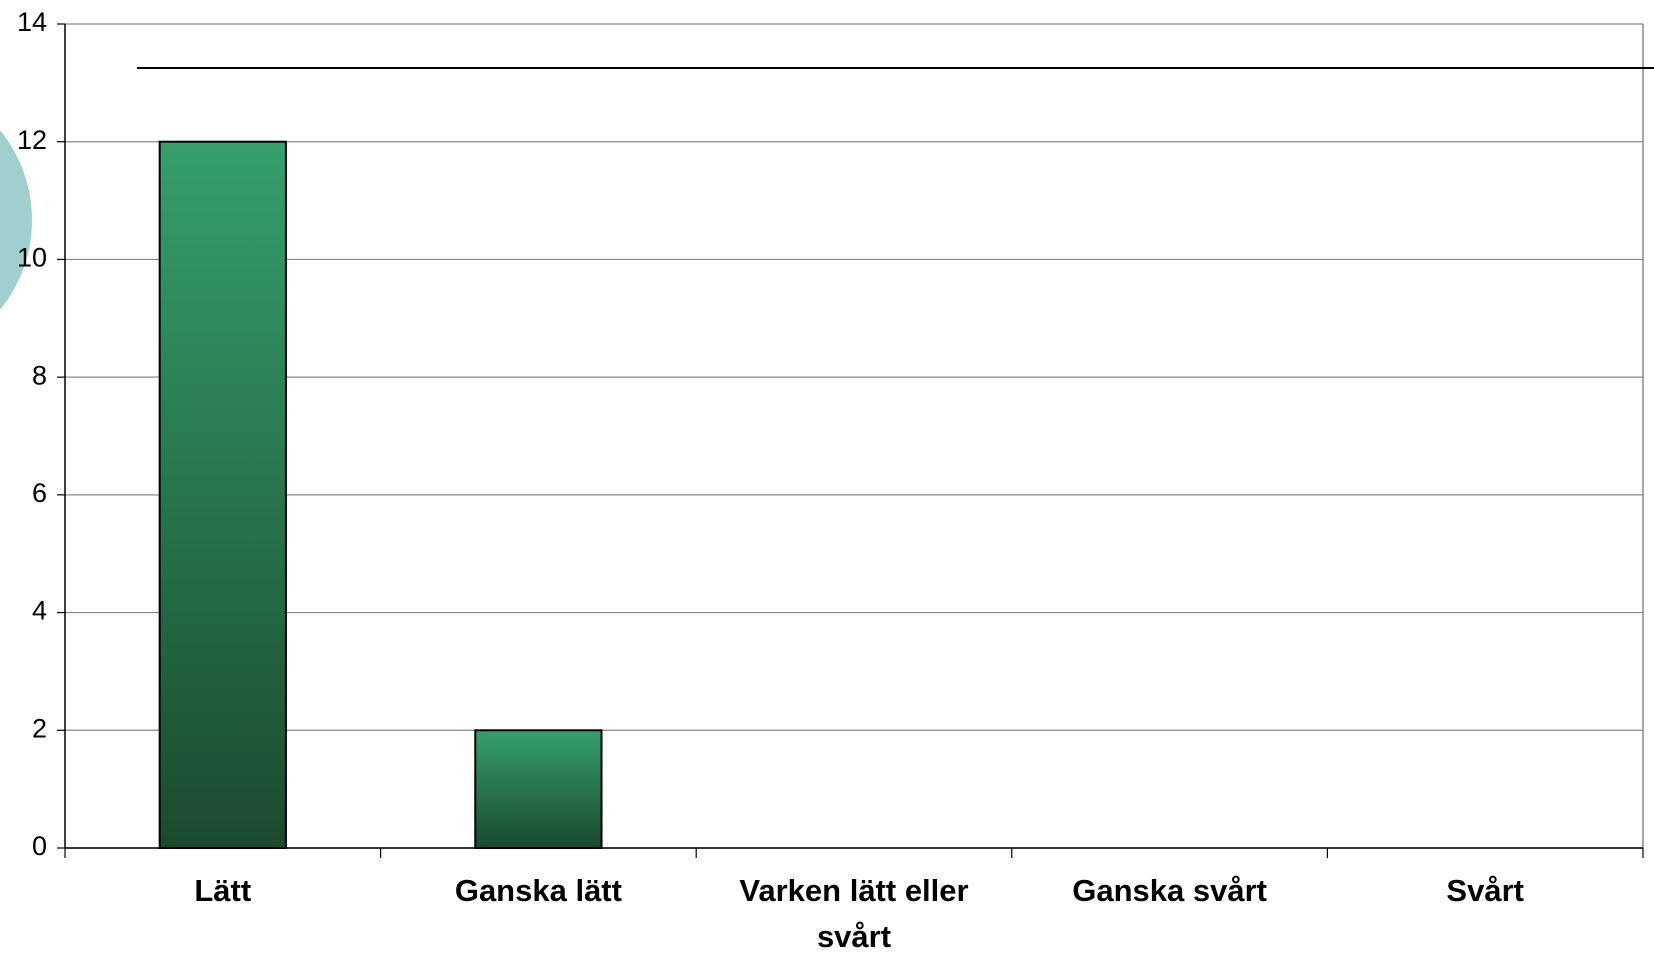 Image resolution: width=1654 pixels, height=965 pixels. I want to click on y-tick-label: 8, so click(39, 375).